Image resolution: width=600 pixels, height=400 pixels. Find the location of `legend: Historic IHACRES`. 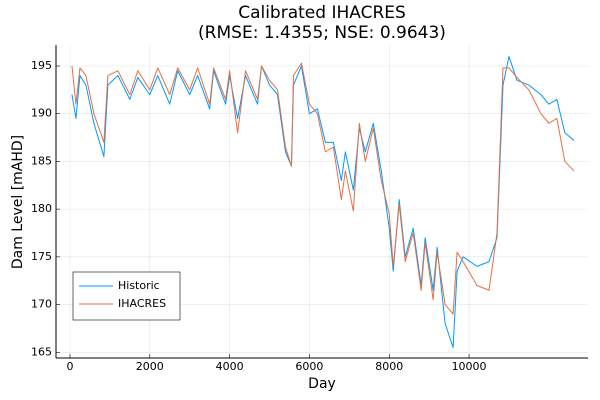

legend: Historic IHACRES is located at coordinates (126, 296).